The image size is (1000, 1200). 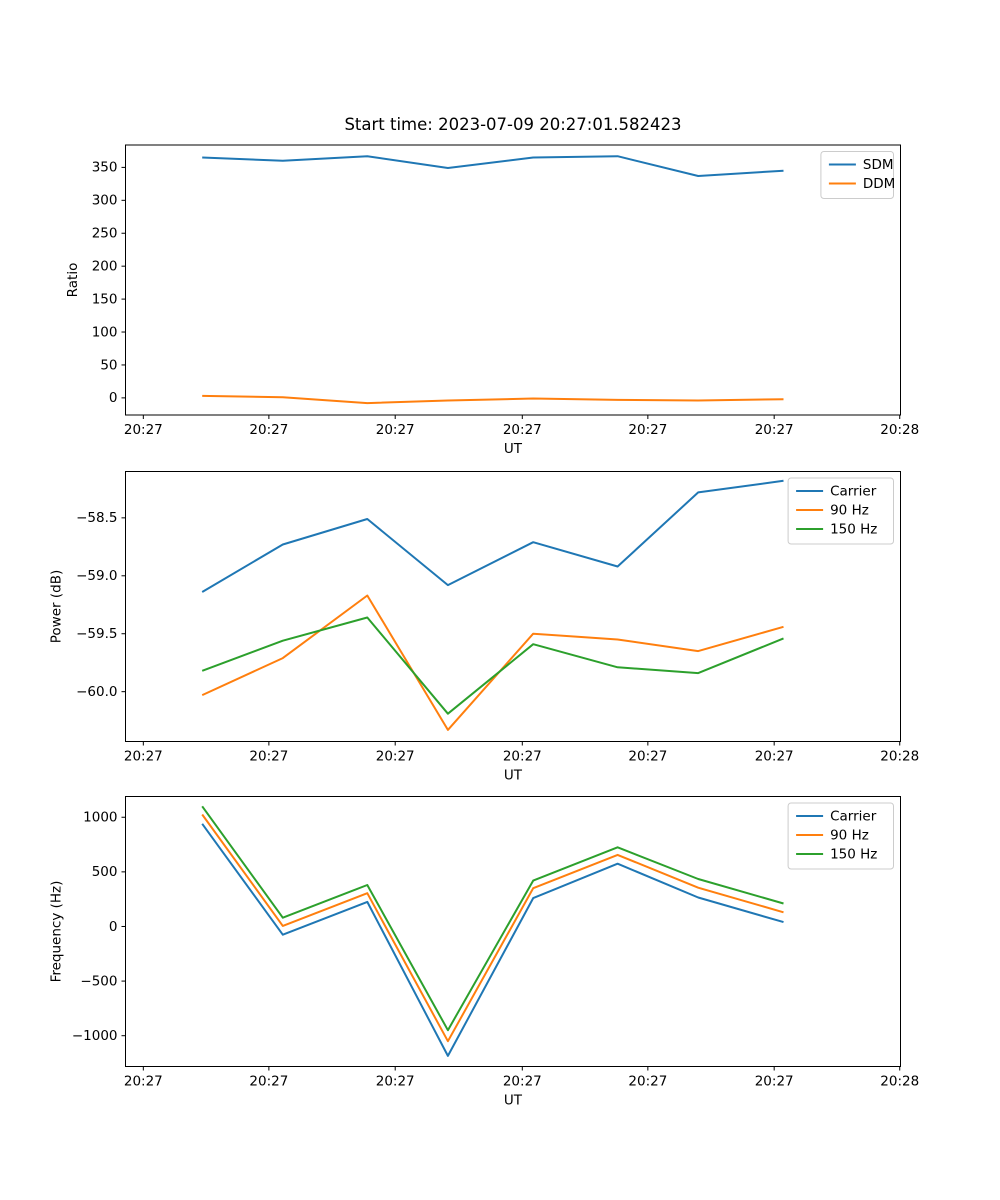 I want to click on y-tick-label: 100, so click(x=105, y=332).